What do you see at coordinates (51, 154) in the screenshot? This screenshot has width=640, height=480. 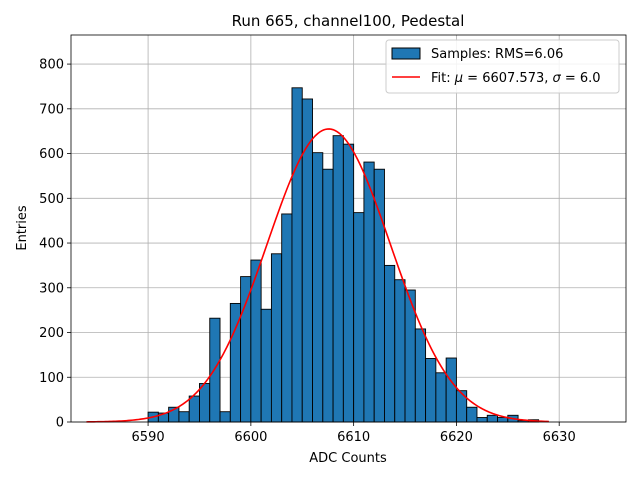 I see `y-tick-label: 600` at bounding box center [51, 154].